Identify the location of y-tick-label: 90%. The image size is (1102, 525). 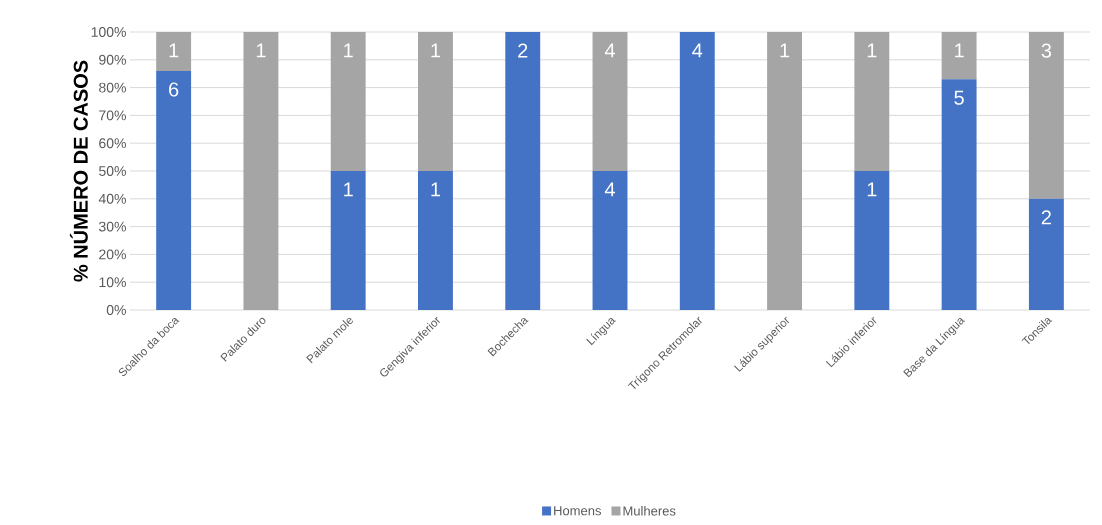
(112, 59).